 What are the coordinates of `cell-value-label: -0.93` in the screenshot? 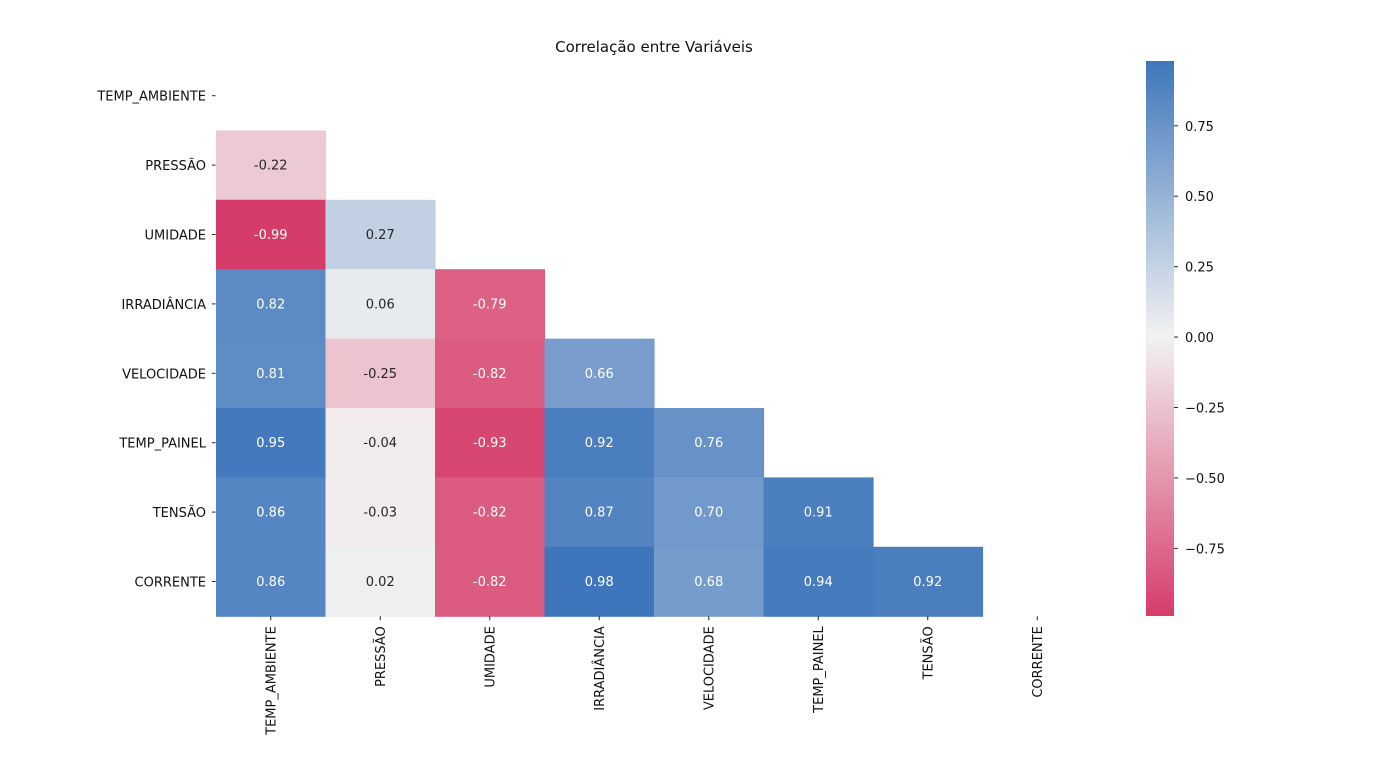 It's located at (490, 443).